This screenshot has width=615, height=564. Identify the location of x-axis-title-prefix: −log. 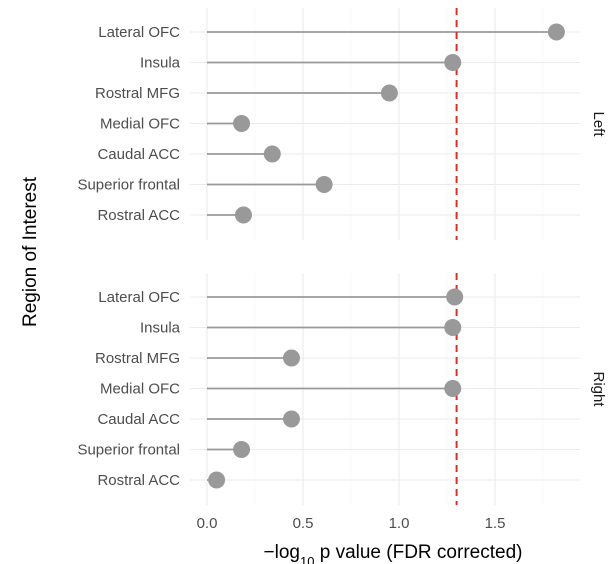
(282, 552).